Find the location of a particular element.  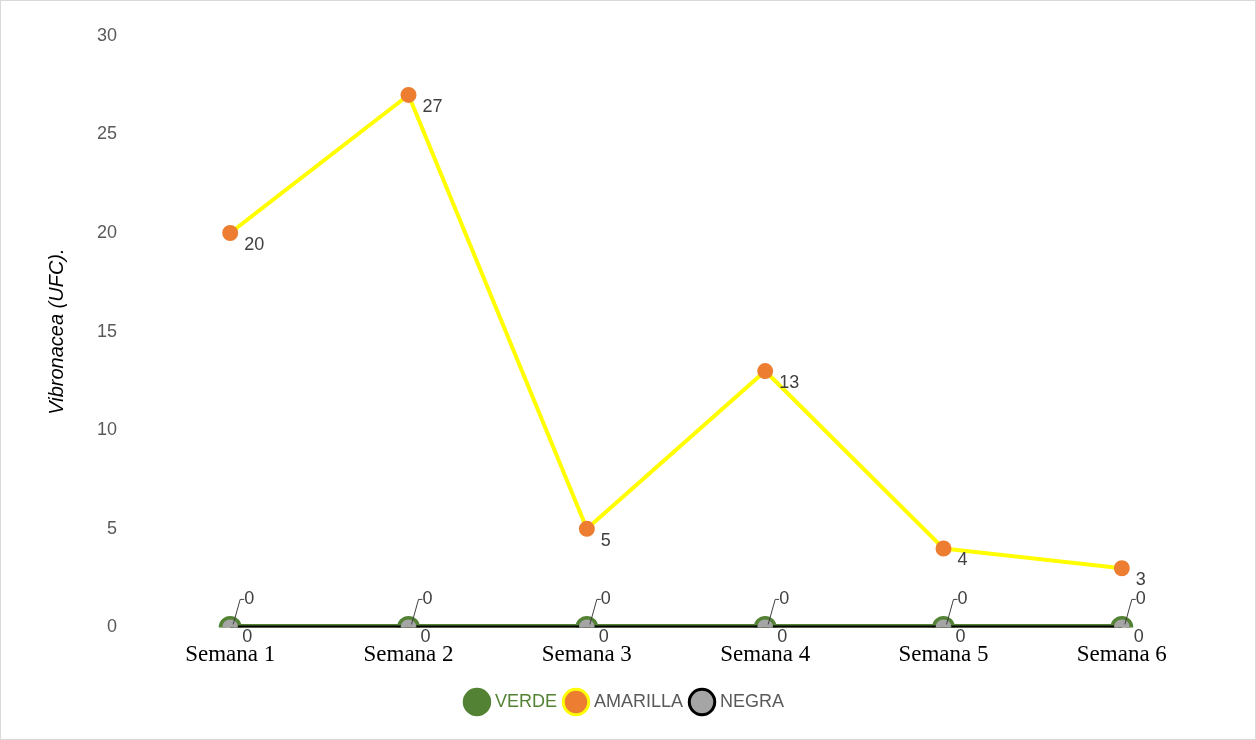

data-label: 27 is located at coordinates (432, 105).